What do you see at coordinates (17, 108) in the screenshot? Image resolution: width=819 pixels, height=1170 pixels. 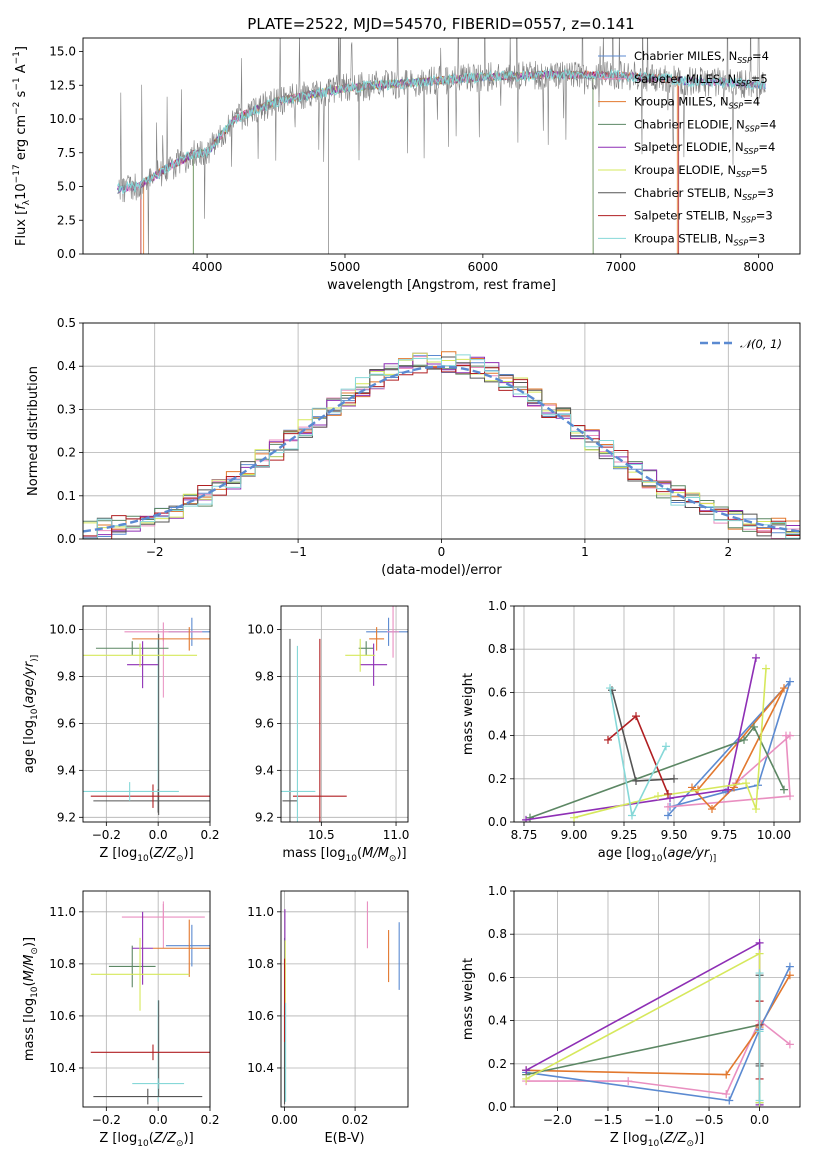 I see `label-part: −2` at bounding box center [17, 108].